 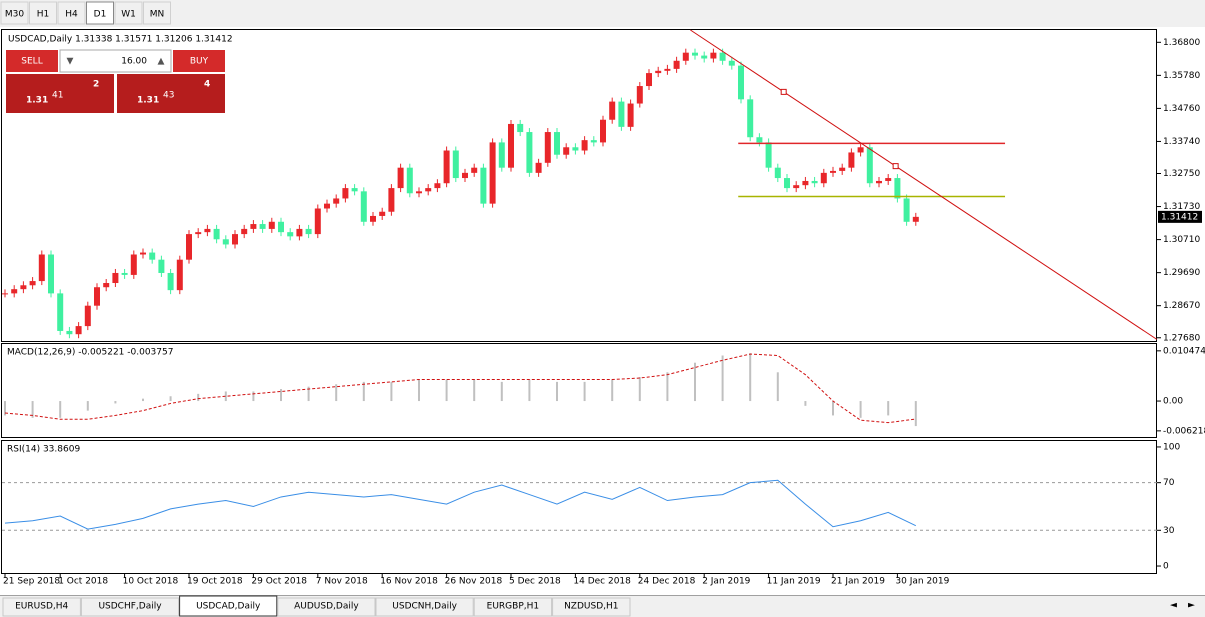 I want to click on ask-big: 43, so click(x=168, y=96).